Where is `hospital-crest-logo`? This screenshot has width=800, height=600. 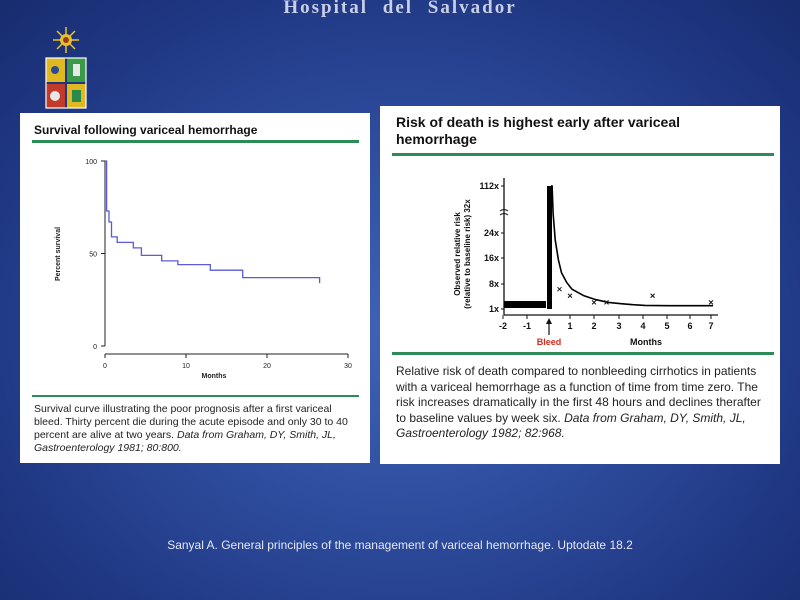 hospital-crest-logo is located at coordinates (66, 68).